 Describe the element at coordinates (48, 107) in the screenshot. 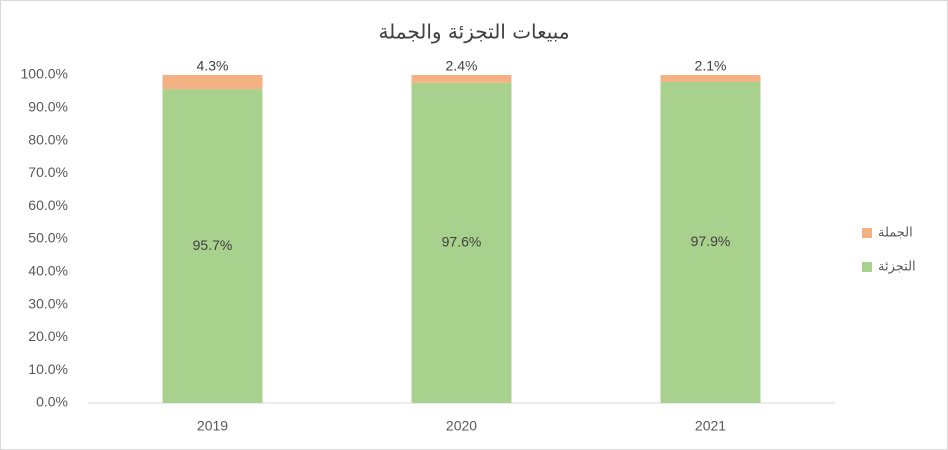

I see `y-tick-label: 90.0%` at that location.